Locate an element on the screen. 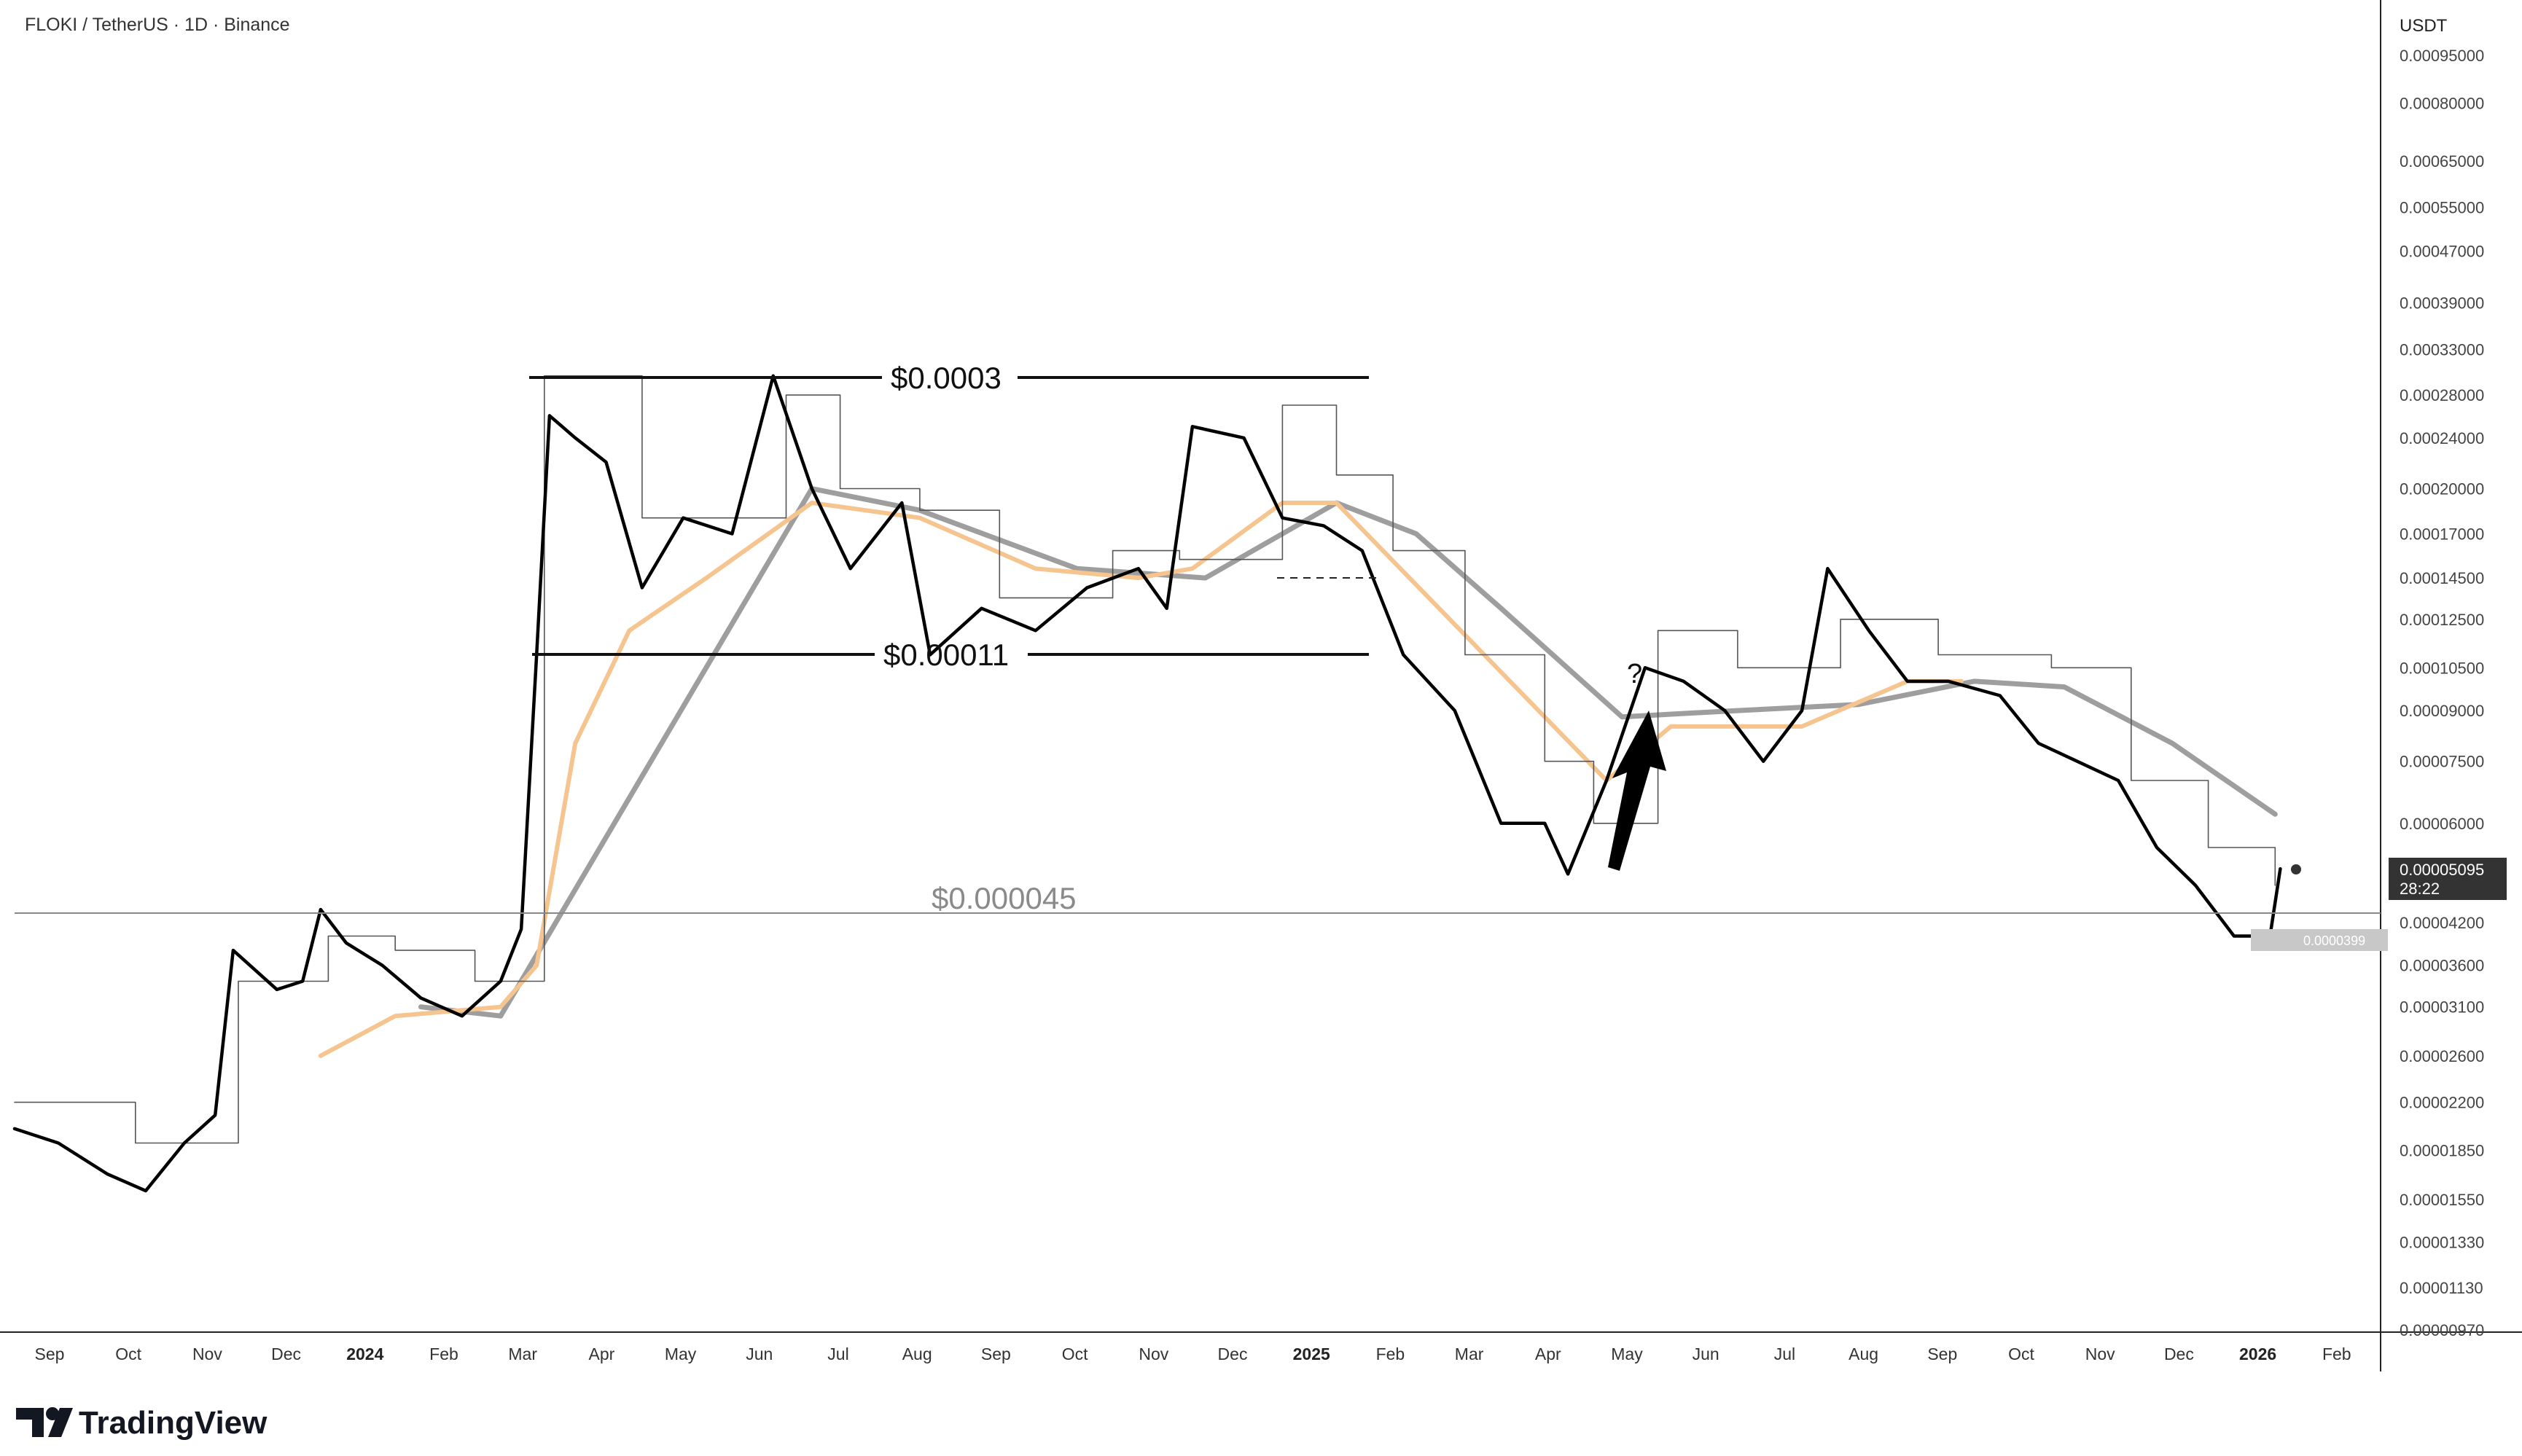 This screenshot has height=1456, width=2522. time-tick-label: 2024 is located at coordinates (364, 1354).